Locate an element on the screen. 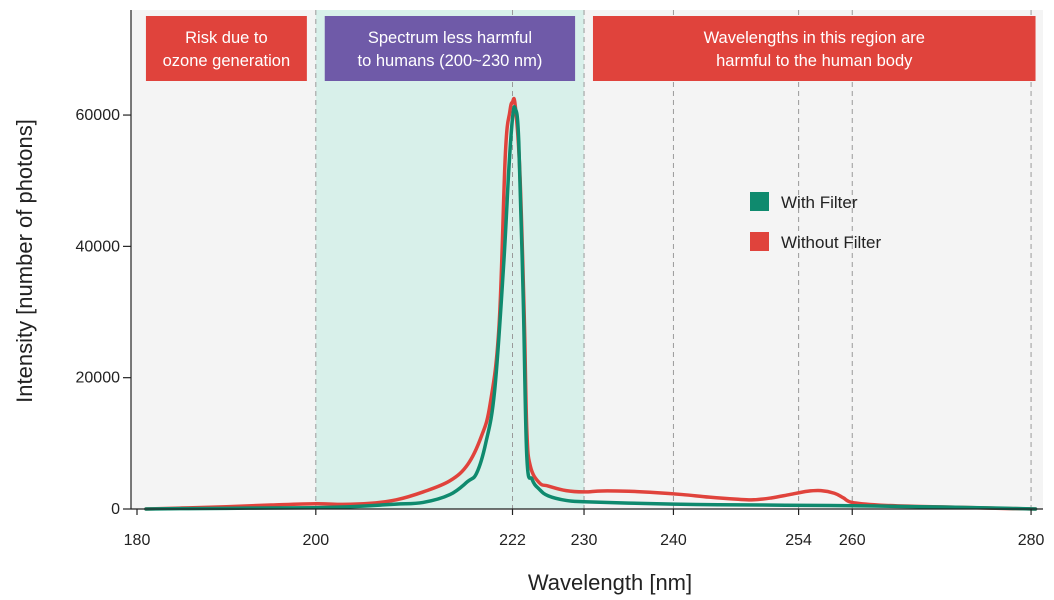 The height and width of the screenshot is (600, 1054). x-axis-title: Wavelength [nm] is located at coordinates (610, 582).